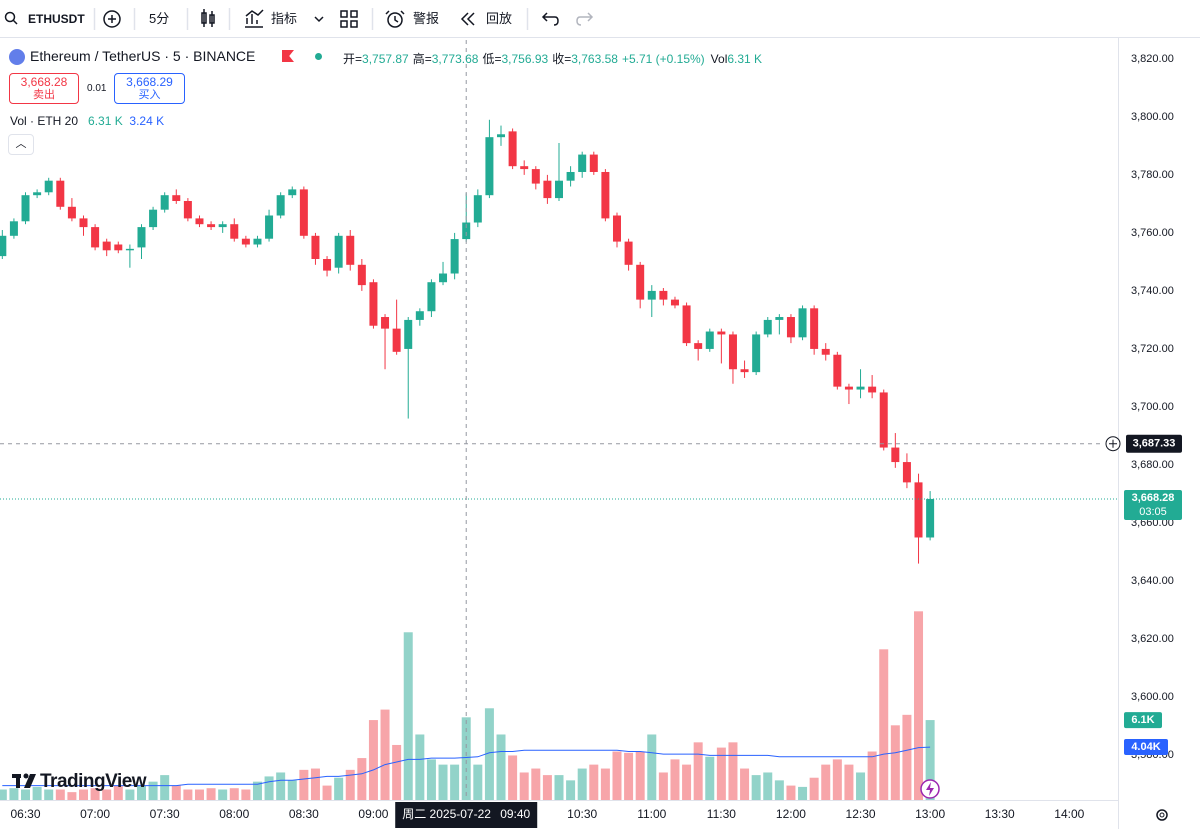  I want to click on x-tick-label: 13:30, so click(1000, 814).